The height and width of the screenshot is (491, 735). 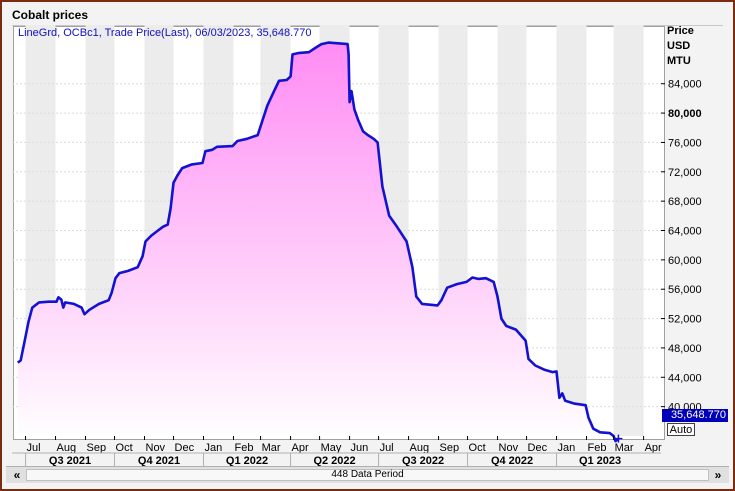 I want to click on y-tick-label: 56,000, so click(x=685, y=290).